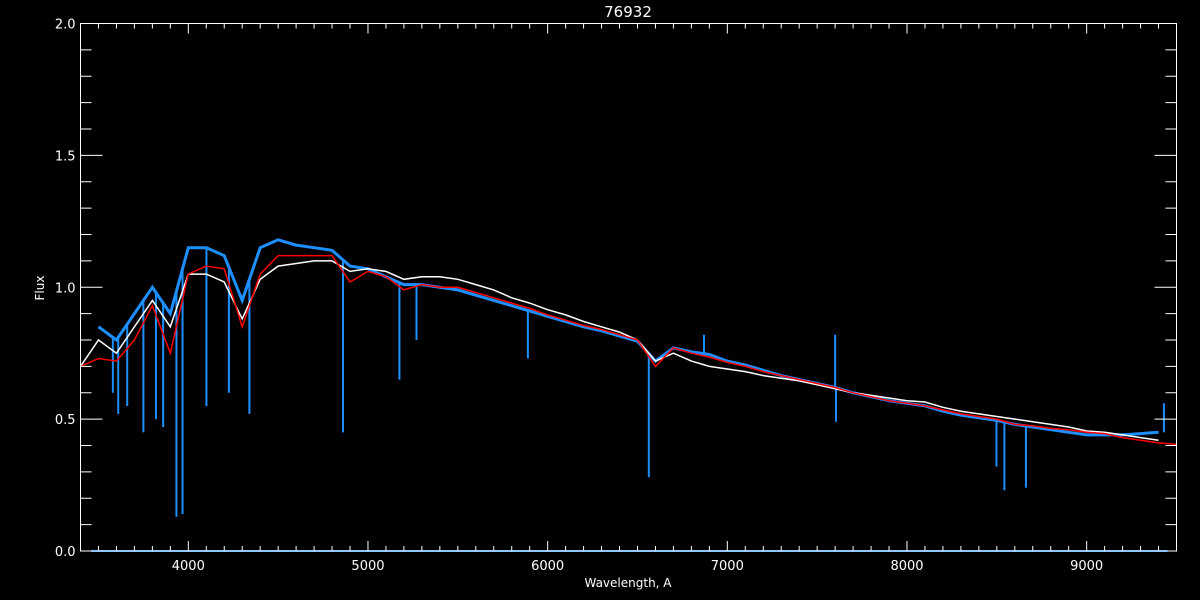  I want to click on x-tick-label: 6000, so click(547, 566).